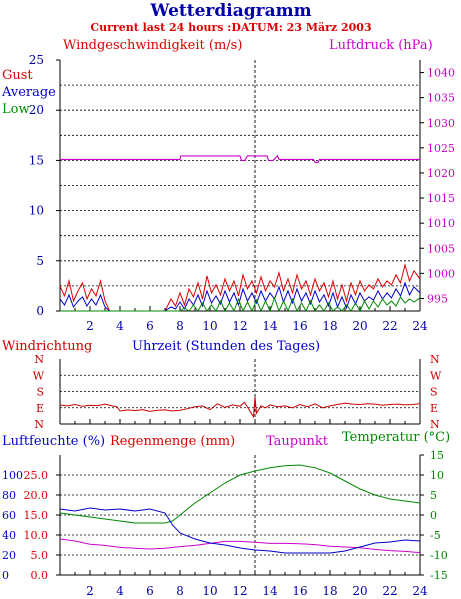 Image resolution: width=461 pixels, height=599 pixels. What do you see at coordinates (28, 92) in the screenshot?
I see `legend-average: Average` at bounding box center [28, 92].